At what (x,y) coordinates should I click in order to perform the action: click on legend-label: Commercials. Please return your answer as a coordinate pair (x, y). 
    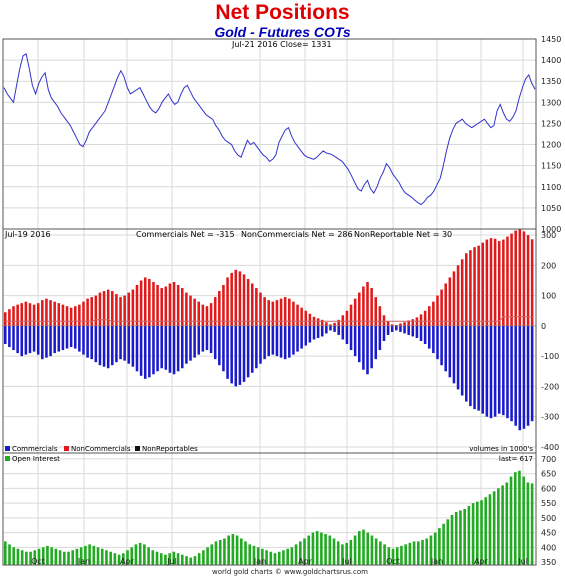
    Looking at the image, I should click on (35, 449).